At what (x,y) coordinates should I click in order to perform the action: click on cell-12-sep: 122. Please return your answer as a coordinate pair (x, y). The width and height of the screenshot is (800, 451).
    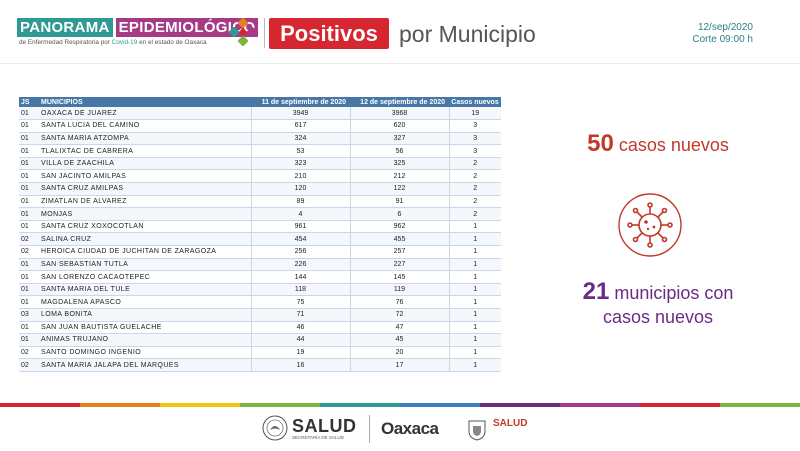
    Looking at the image, I should click on (399, 189).